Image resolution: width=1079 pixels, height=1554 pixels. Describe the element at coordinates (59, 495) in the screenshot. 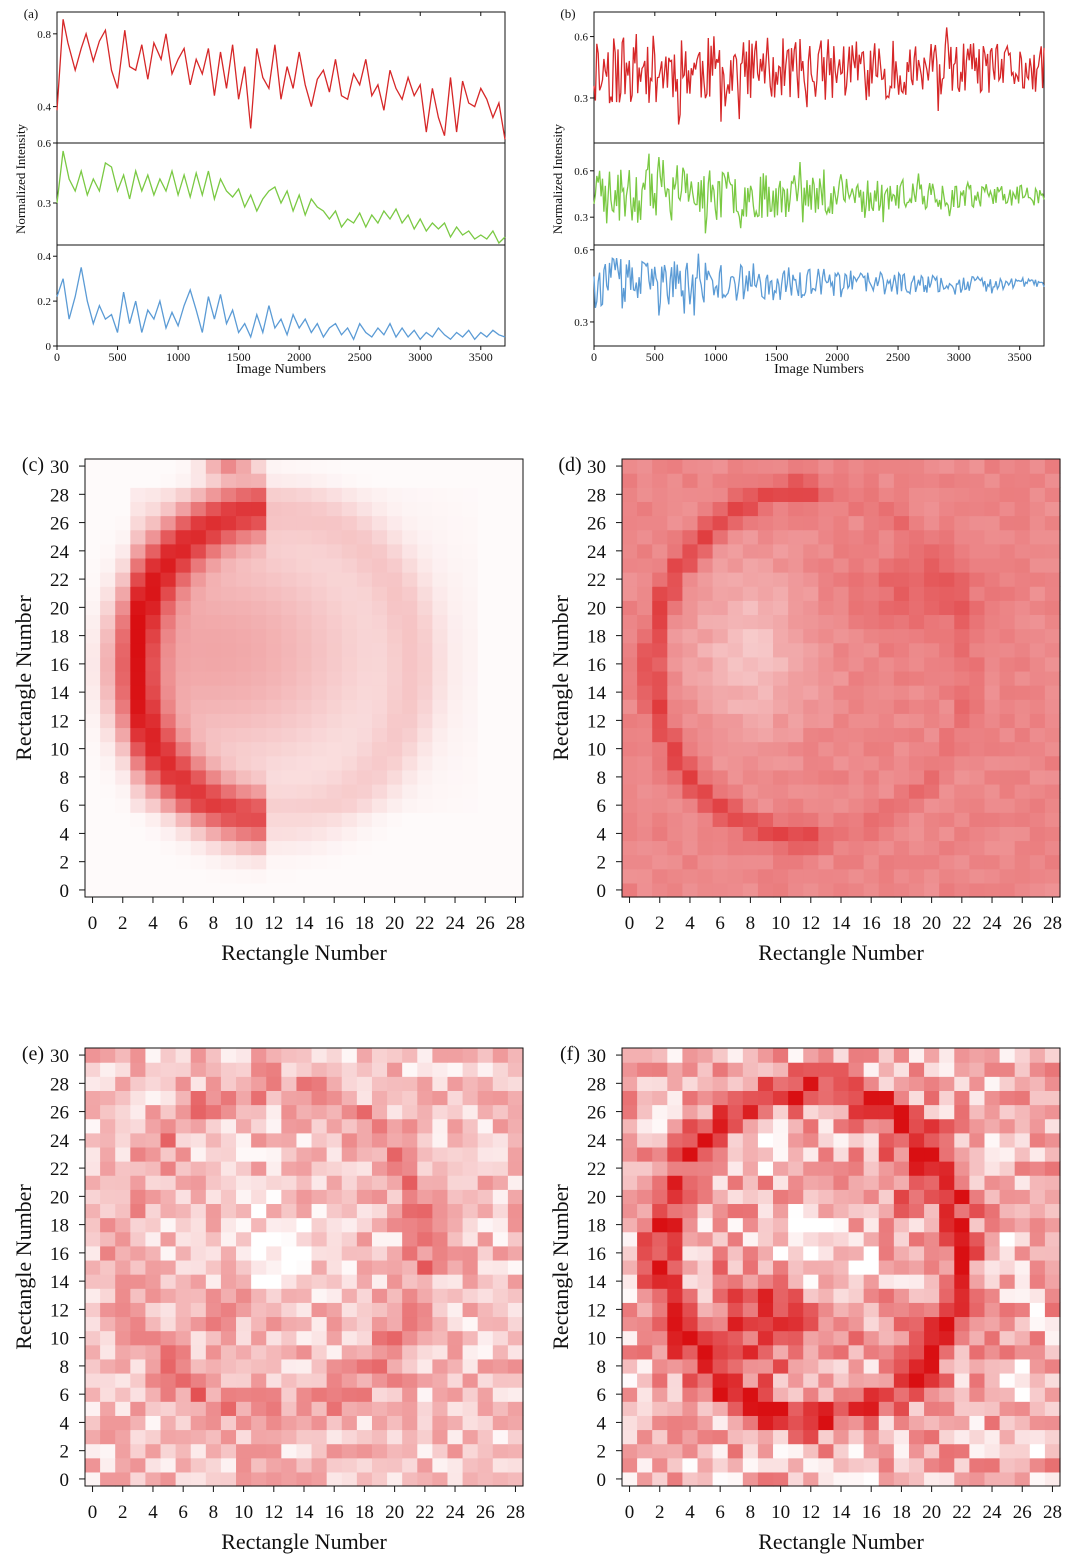

I see `y-tick-label: 28` at that location.